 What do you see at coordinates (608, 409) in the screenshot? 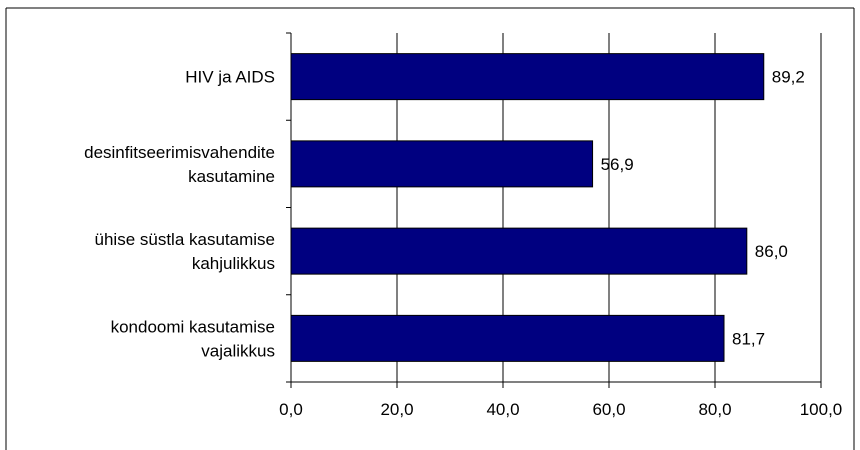
I see `x-tick-label-60: 60,0` at bounding box center [608, 409].